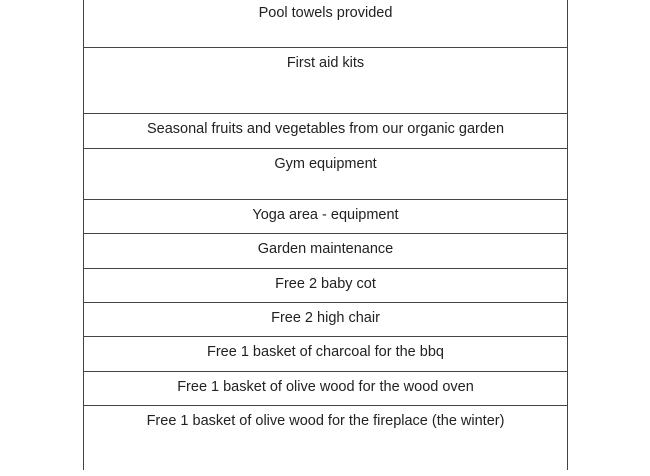 This screenshot has height=476, width=650. I want to click on table-row: Yoga area - equipment, so click(325, 217).